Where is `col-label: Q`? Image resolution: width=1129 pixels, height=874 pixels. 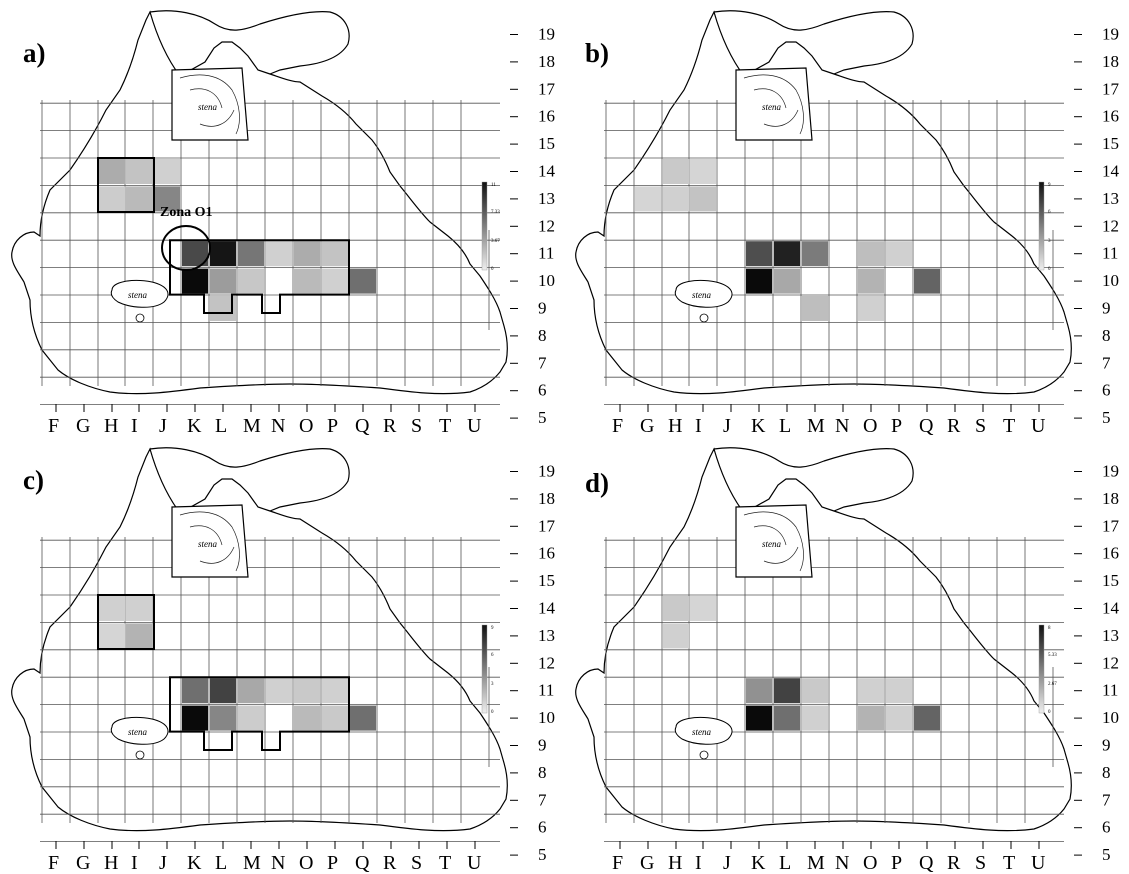 col-label: Q is located at coordinates (362, 426).